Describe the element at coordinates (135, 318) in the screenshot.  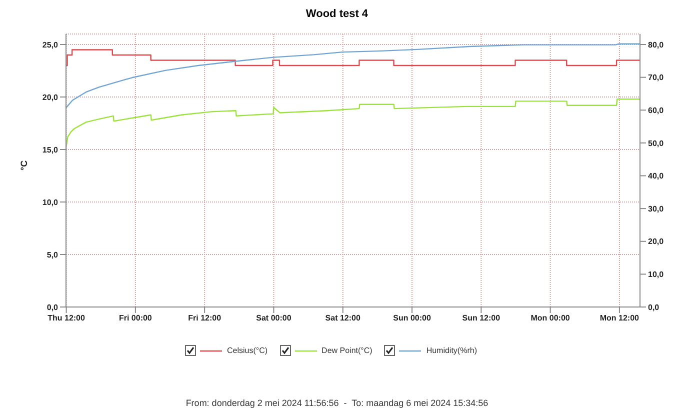
I see `x-tick-label: Fri 00:00` at that location.